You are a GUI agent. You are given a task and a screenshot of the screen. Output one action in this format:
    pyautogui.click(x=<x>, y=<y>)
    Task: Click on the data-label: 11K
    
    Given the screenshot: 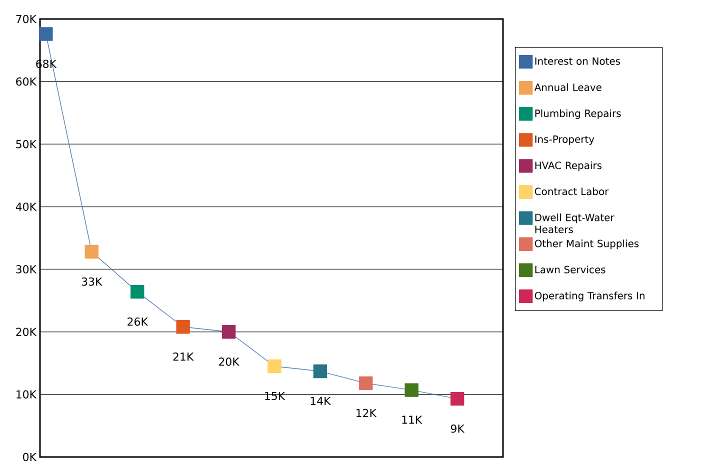 What is the action you would take?
    pyautogui.click(x=412, y=420)
    